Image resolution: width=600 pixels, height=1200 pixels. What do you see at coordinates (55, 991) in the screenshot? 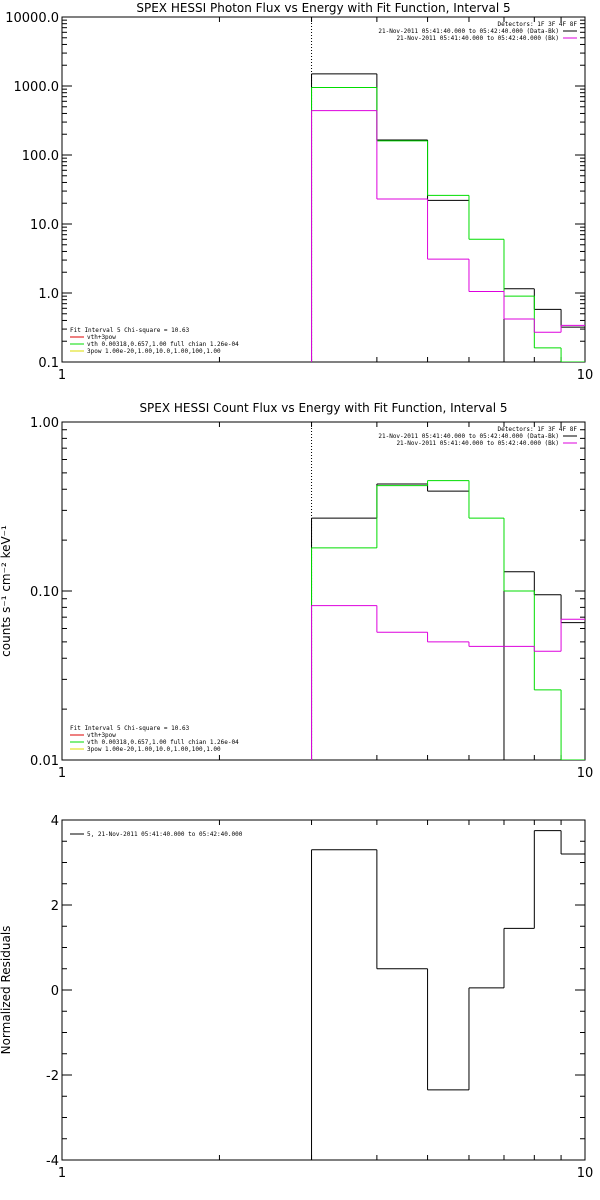
I see `y-tick-label: 0` at bounding box center [55, 991].